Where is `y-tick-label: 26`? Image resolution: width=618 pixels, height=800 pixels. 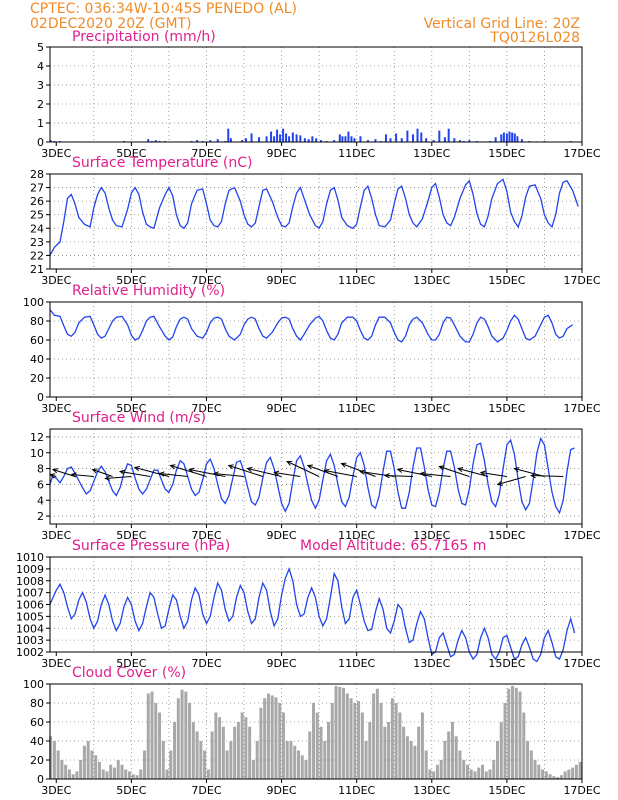 y-tick-label: 26 is located at coordinates (37, 201).